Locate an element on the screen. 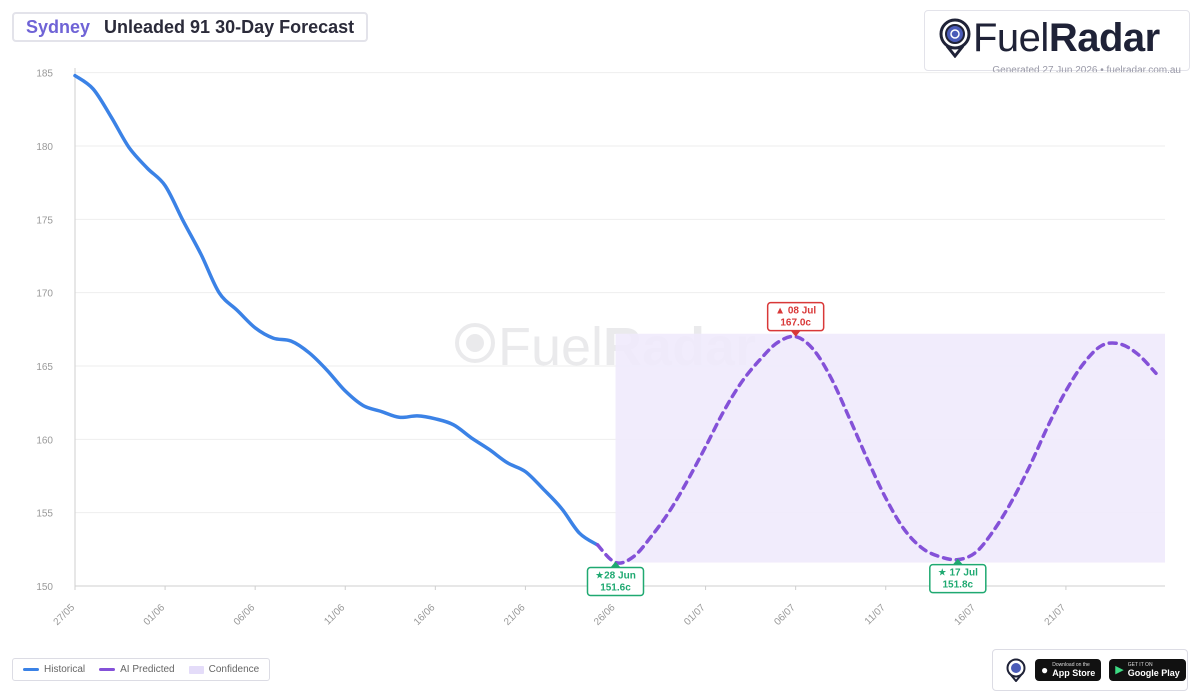  marker-date-label: ★28 Jun is located at coordinates (615, 576).